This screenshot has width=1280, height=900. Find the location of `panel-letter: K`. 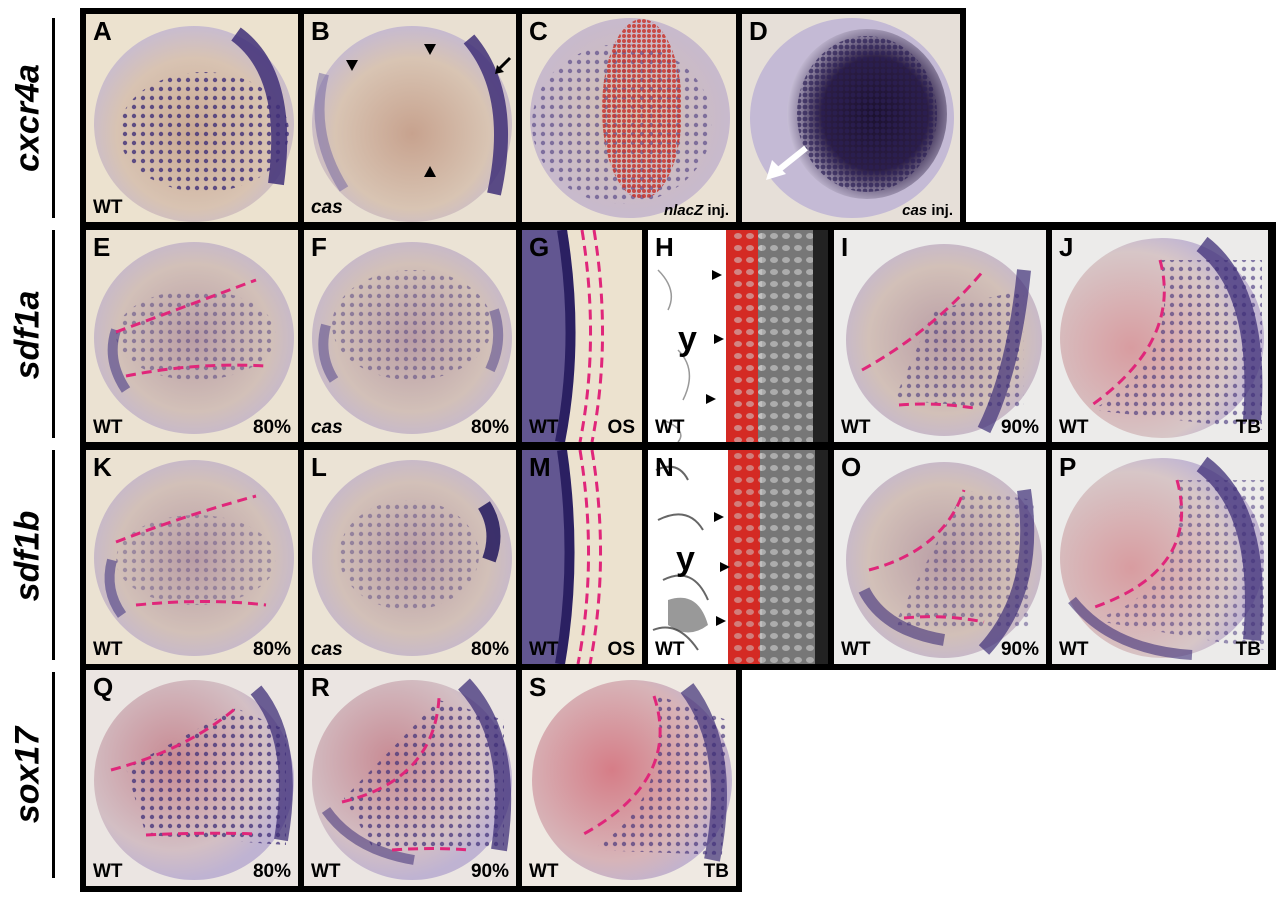

panel-letter: K is located at coordinates (102, 467).